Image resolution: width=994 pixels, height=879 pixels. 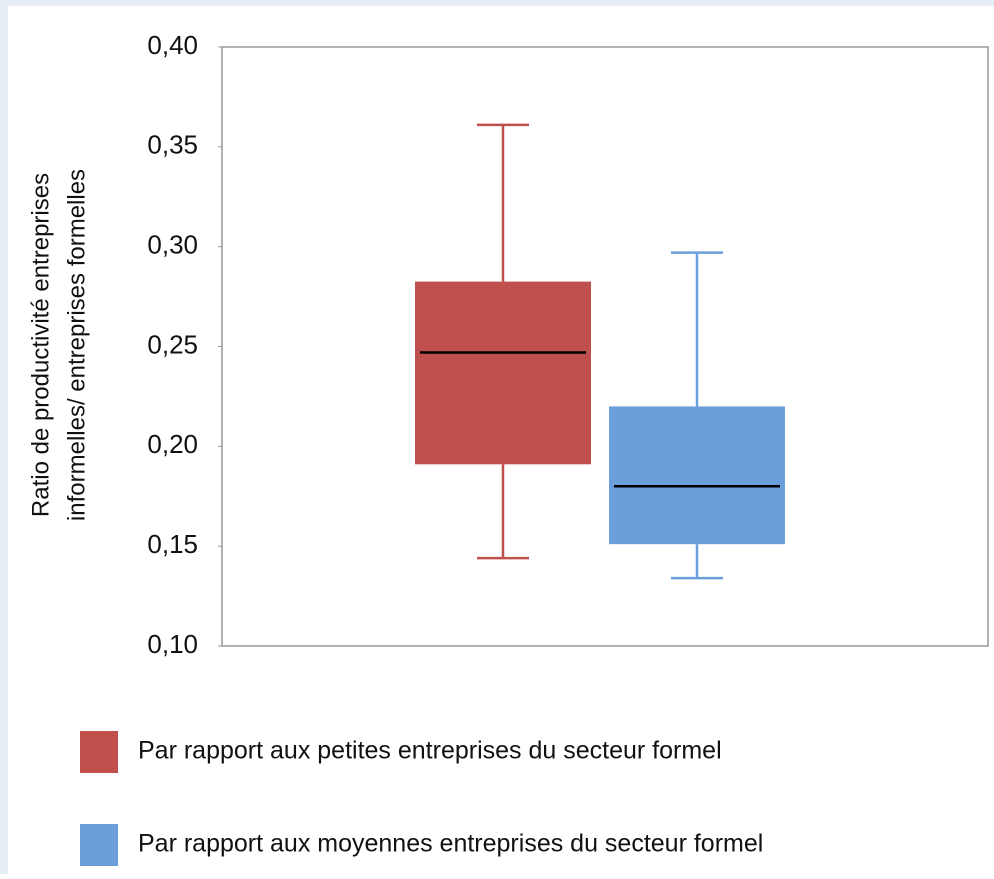 I want to click on y-axis-label: Ratio de productivité entreprises, so click(x=40, y=345).